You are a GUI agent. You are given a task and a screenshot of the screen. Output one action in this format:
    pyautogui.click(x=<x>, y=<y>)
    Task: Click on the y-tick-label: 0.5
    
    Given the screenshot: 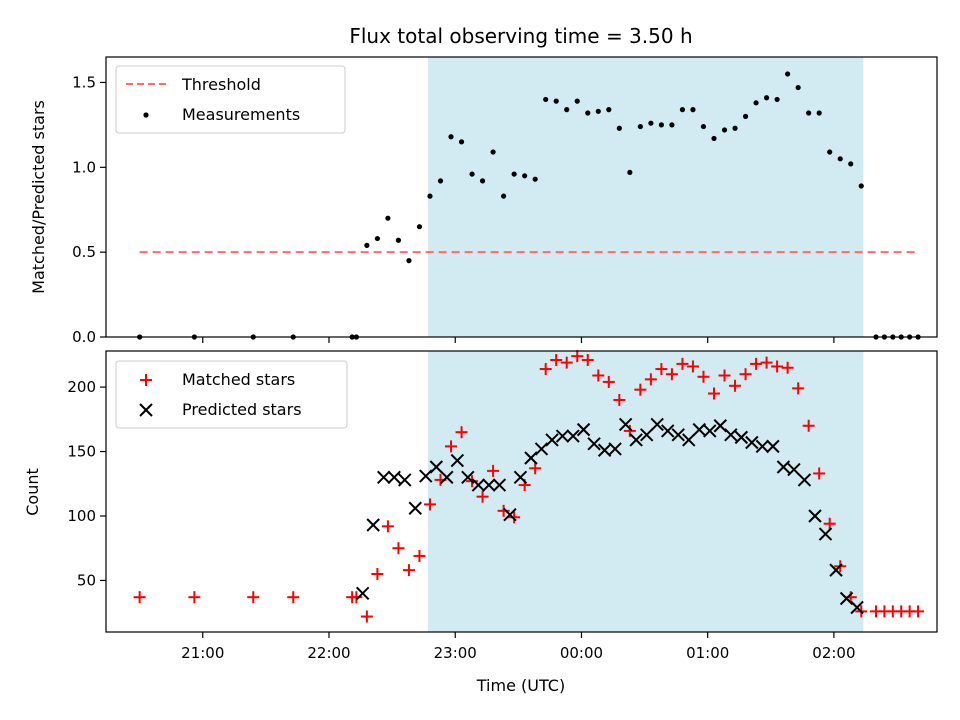 What is the action you would take?
    pyautogui.click(x=84, y=252)
    